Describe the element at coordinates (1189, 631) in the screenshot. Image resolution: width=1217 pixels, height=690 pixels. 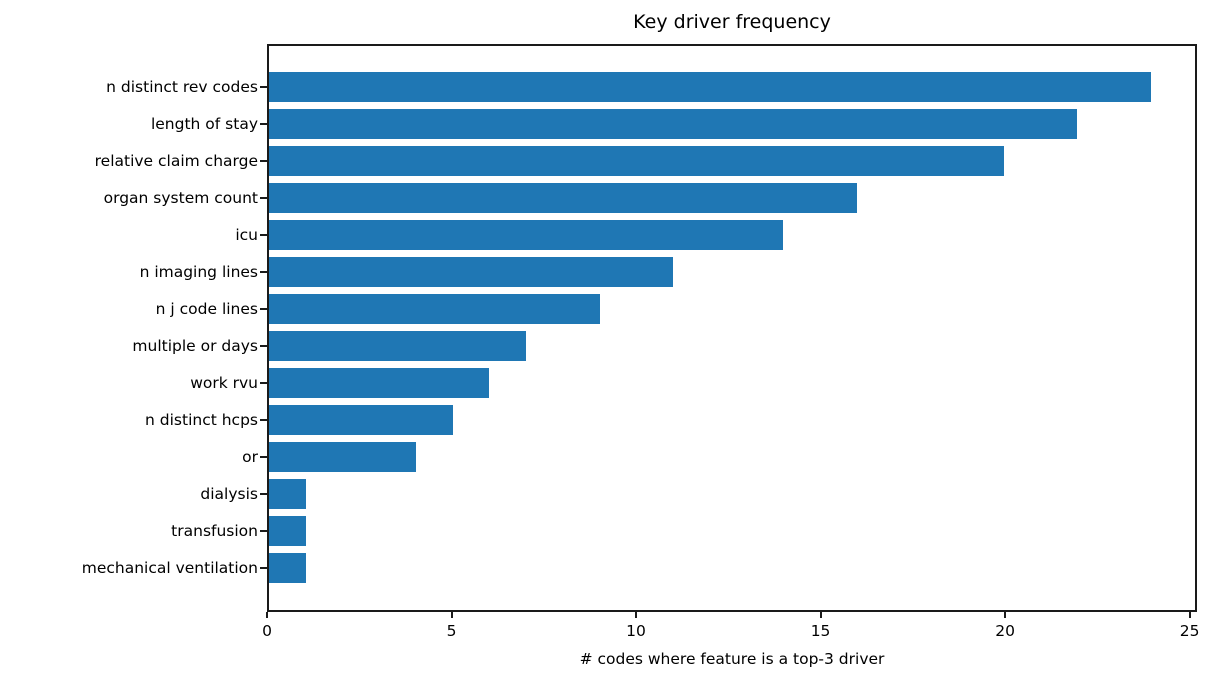
I see `x-tick-label: 25` at that location.